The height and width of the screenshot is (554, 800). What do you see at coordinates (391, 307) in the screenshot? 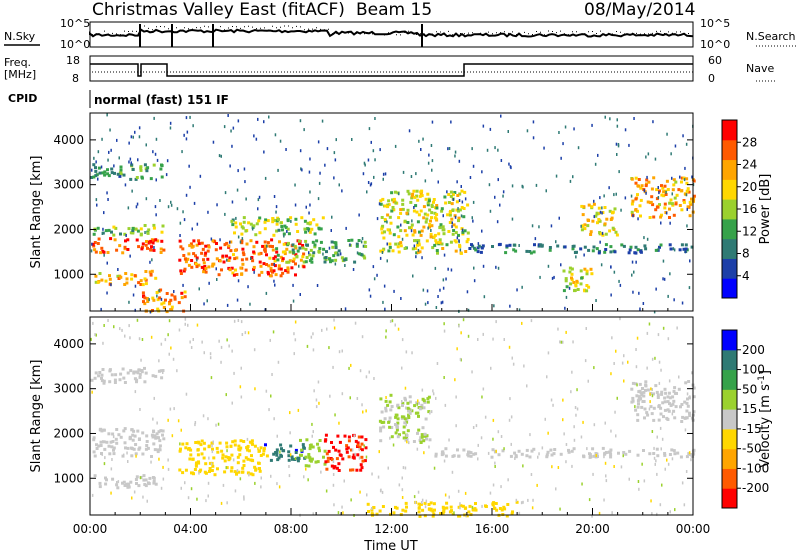
I see `power-x-tickmarks` at bounding box center [391, 307].